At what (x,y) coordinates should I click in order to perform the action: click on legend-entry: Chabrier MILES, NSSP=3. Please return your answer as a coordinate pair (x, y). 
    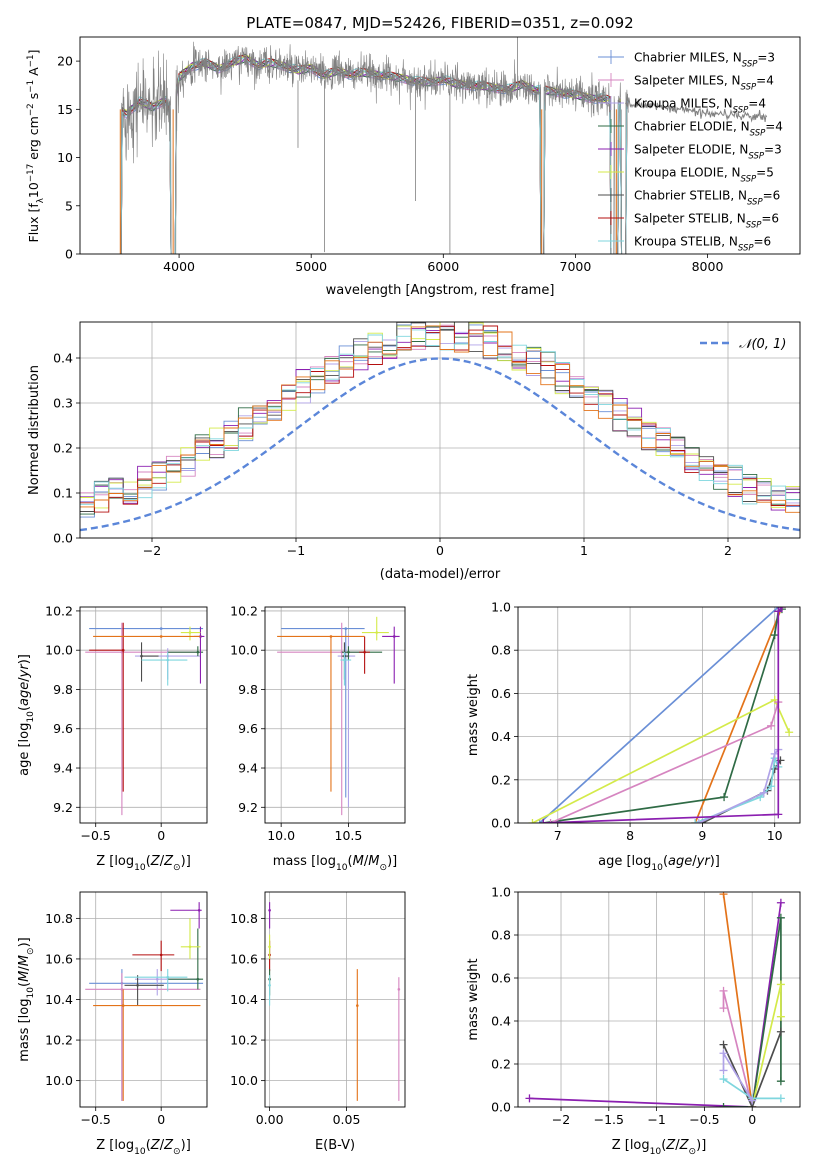
    Looking at the image, I should click on (704, 60).